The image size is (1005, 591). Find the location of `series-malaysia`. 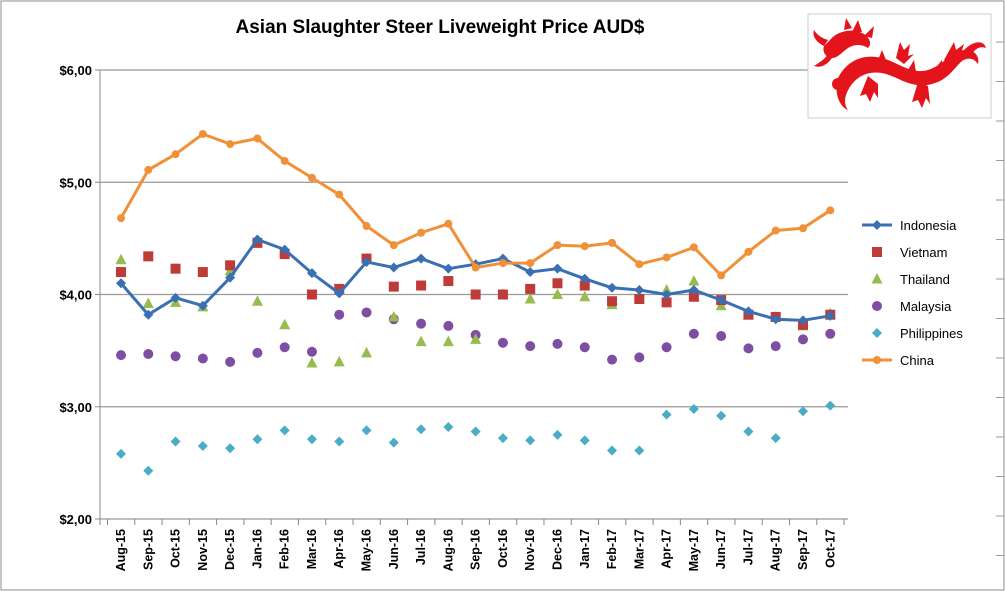

series-malaysia is located at coordinates (476, 337).